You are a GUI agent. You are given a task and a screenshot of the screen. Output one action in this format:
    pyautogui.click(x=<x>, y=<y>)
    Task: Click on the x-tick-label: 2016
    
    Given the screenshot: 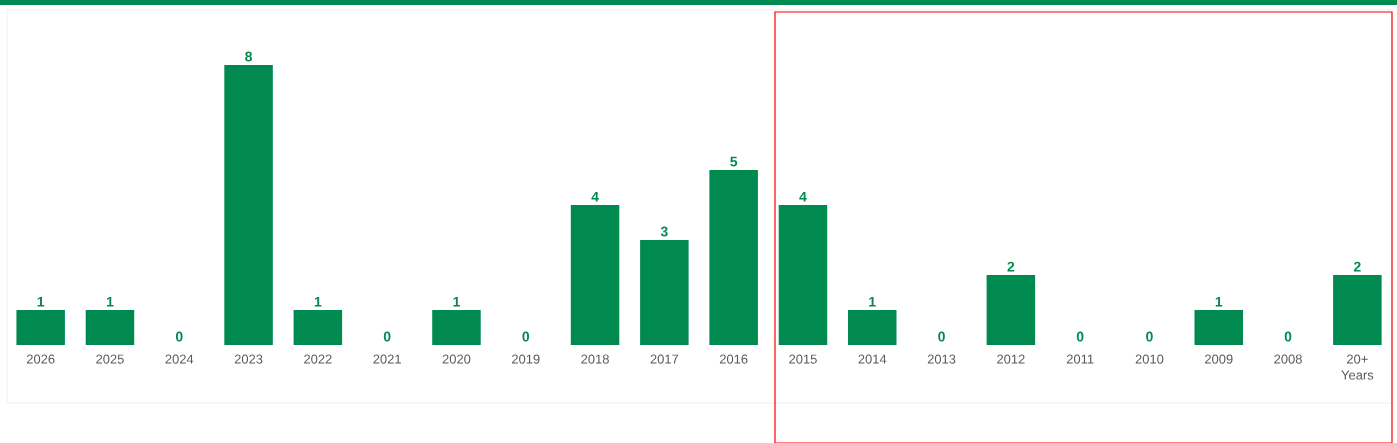 What is the action you would take?
    pyautogui.click(x=733, y=359)
    